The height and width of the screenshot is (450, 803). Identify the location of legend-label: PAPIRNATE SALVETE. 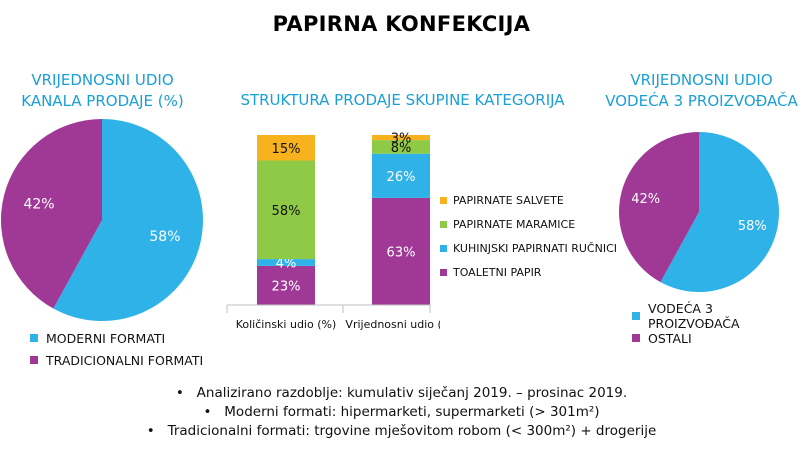
(508, 200).